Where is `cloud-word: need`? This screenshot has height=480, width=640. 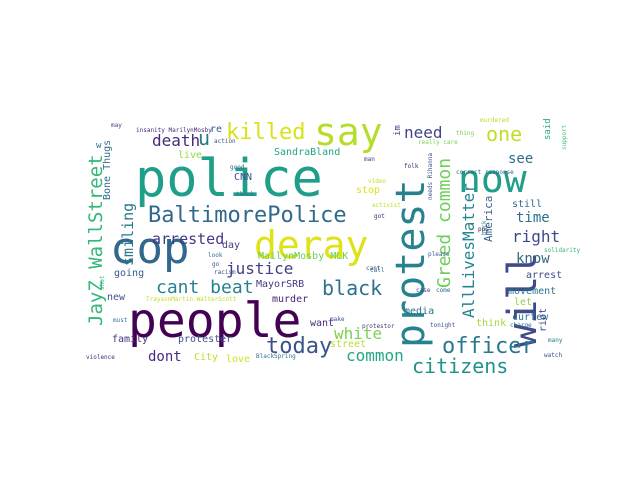 cloud-word: need is located at coordinates (423, 132).